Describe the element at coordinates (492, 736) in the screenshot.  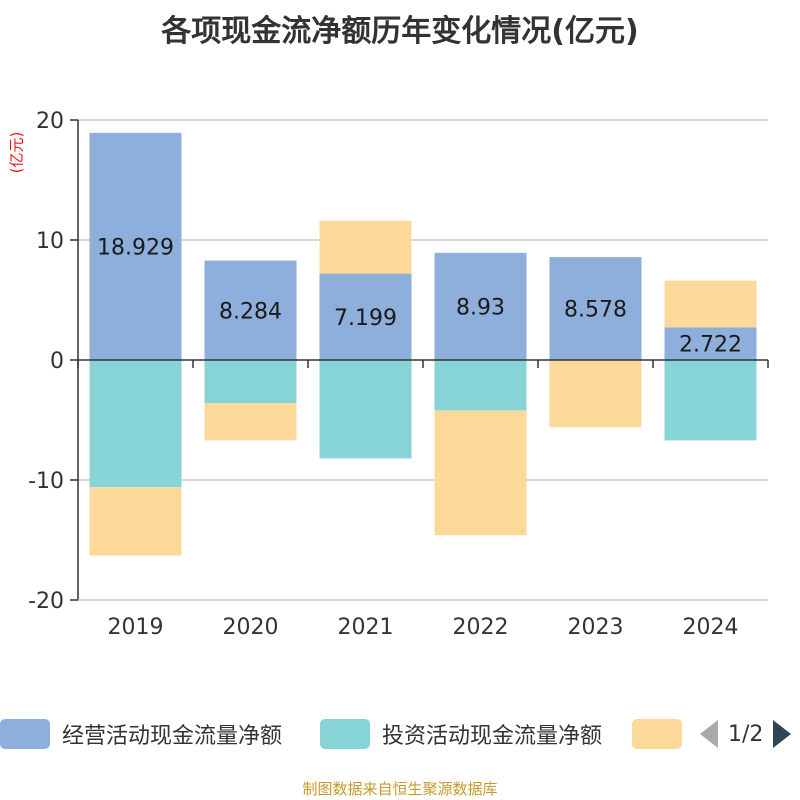
I see `legend-label-investing: 投资活动现金流量净额` at that location.